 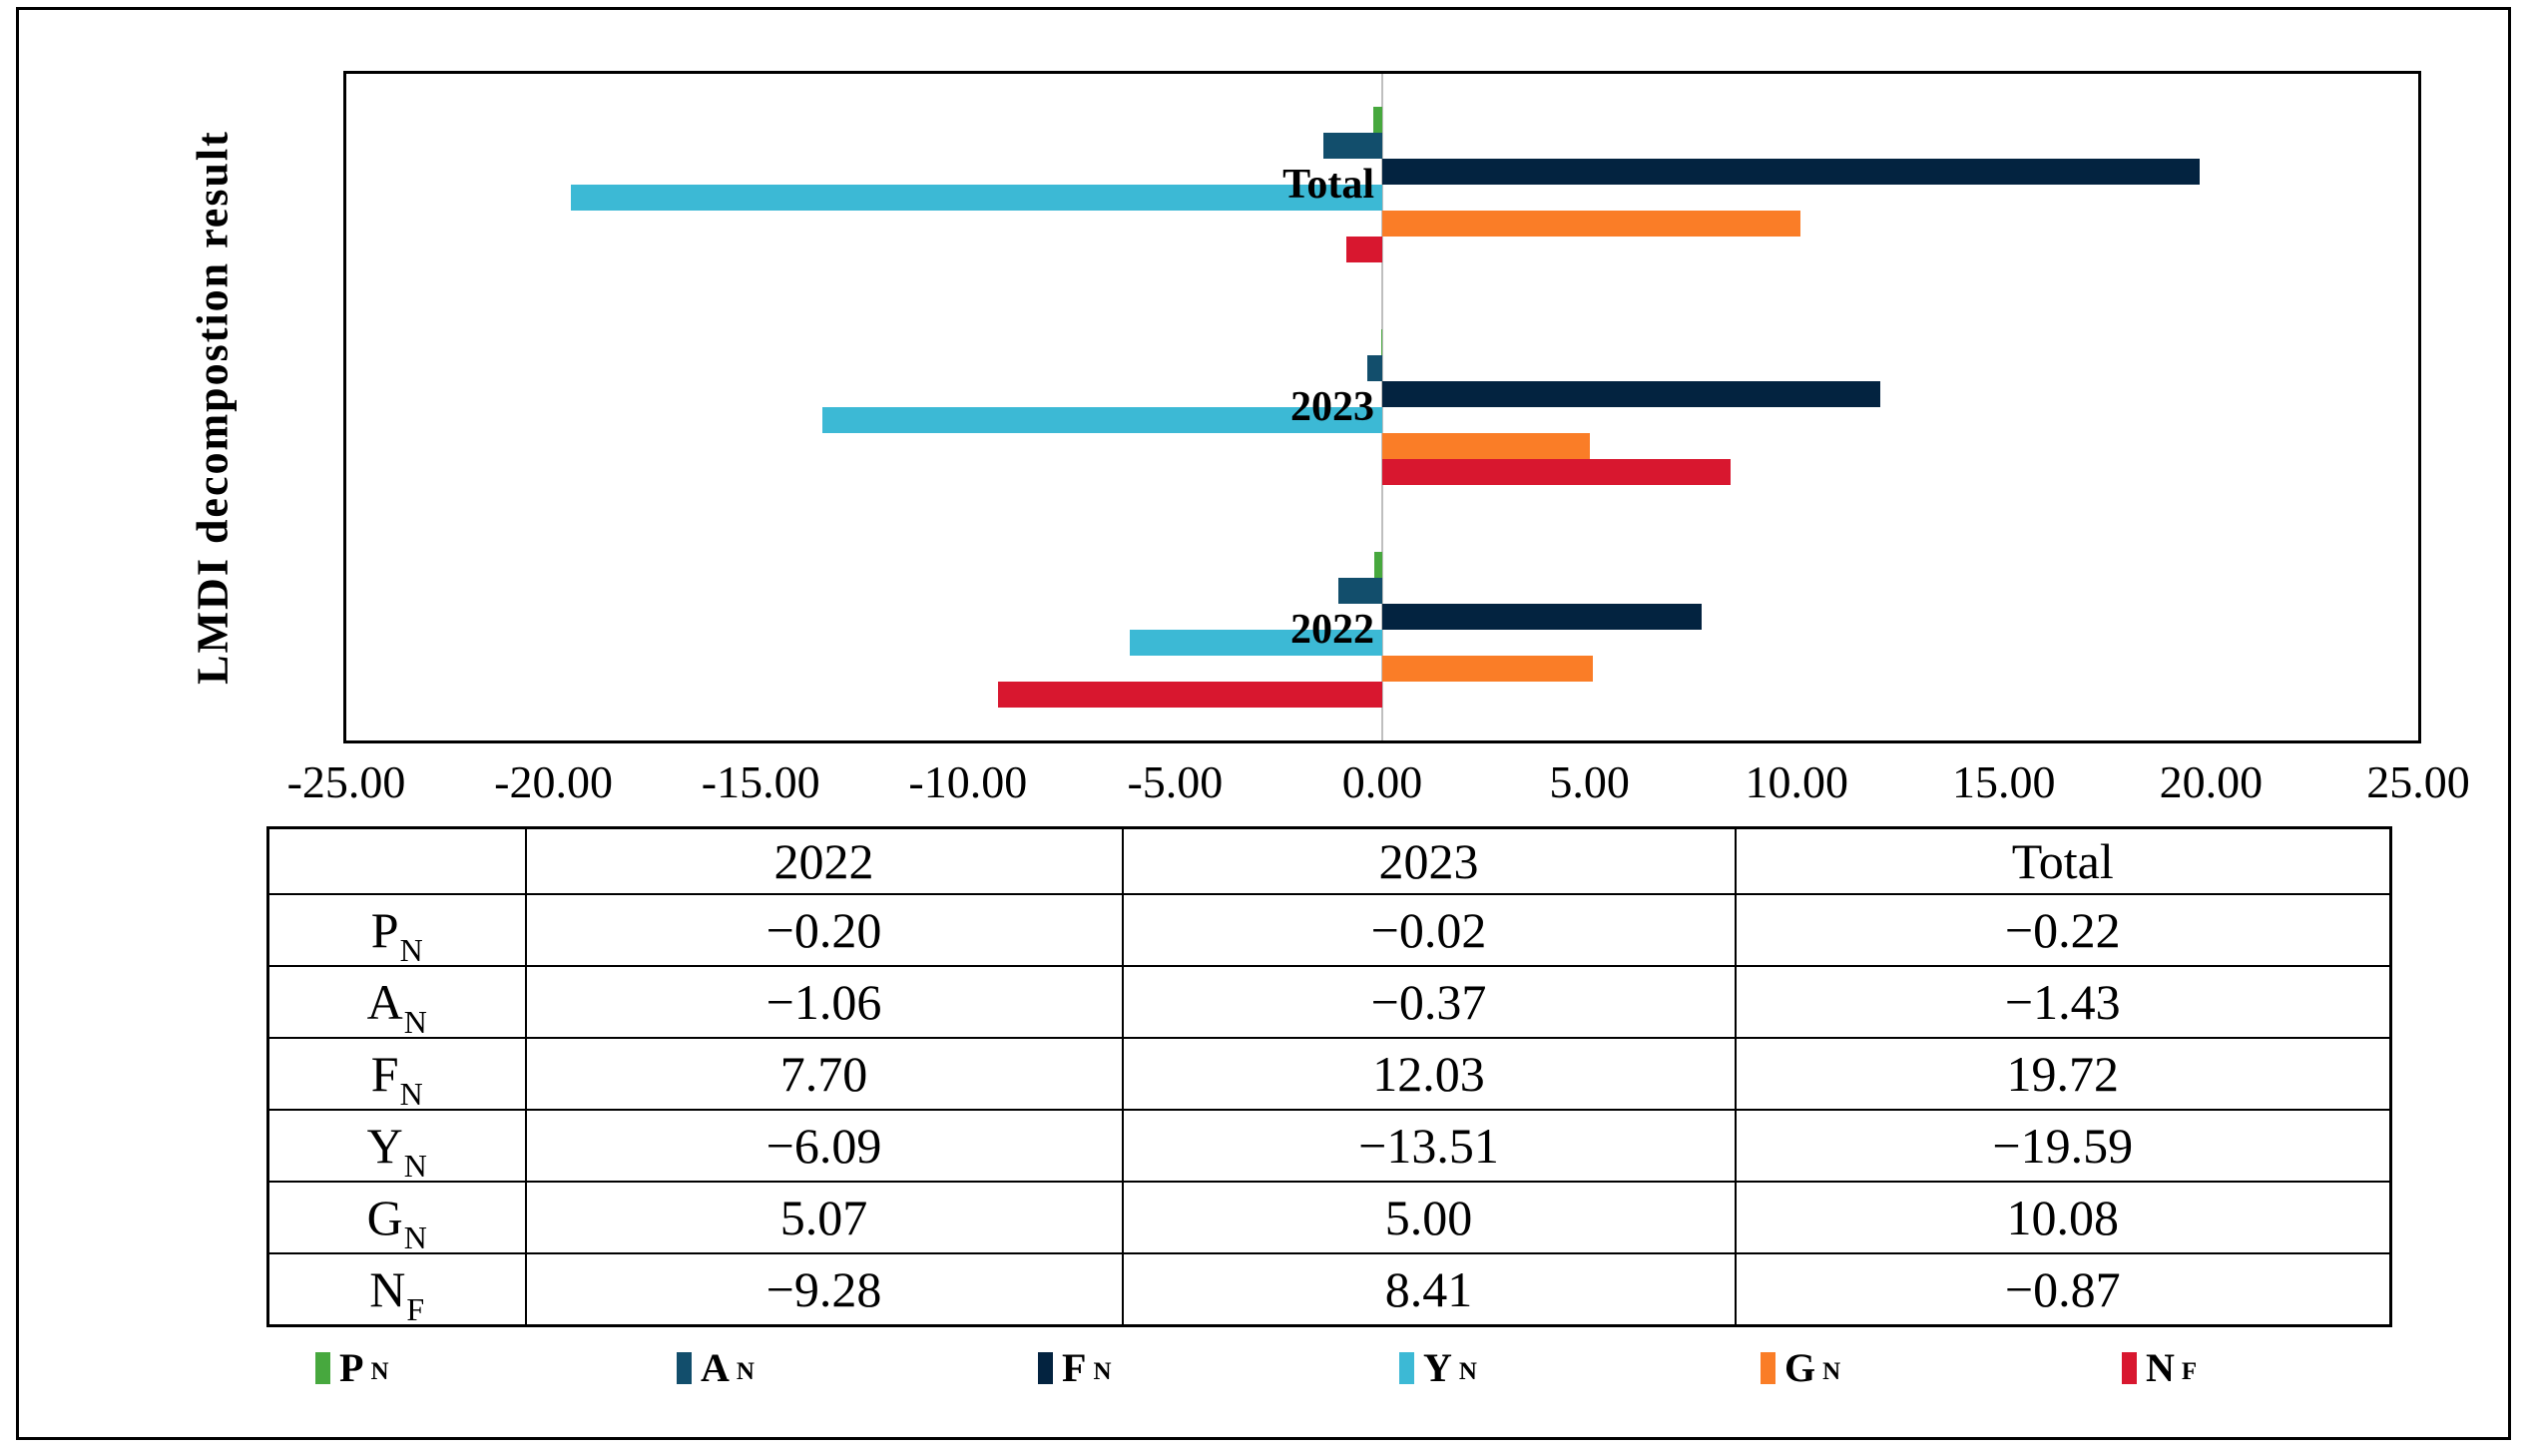 What do you see at coordinates (716, 1367) in the screenshot?
I see `legend-label: A` at bounding box center [716, 1367].